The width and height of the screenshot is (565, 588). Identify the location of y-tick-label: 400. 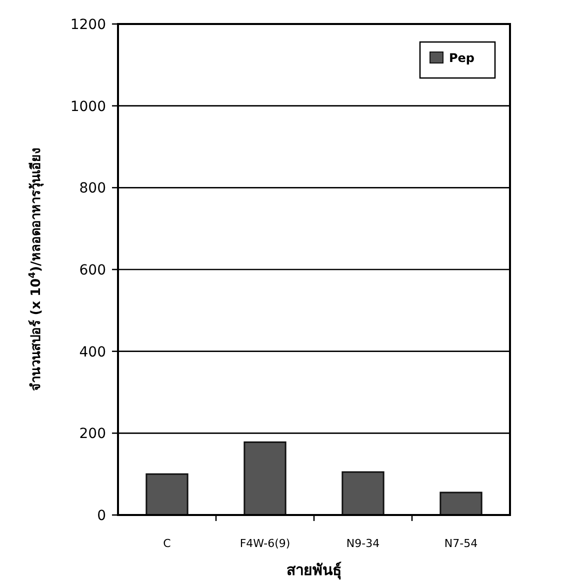
(92, 352).